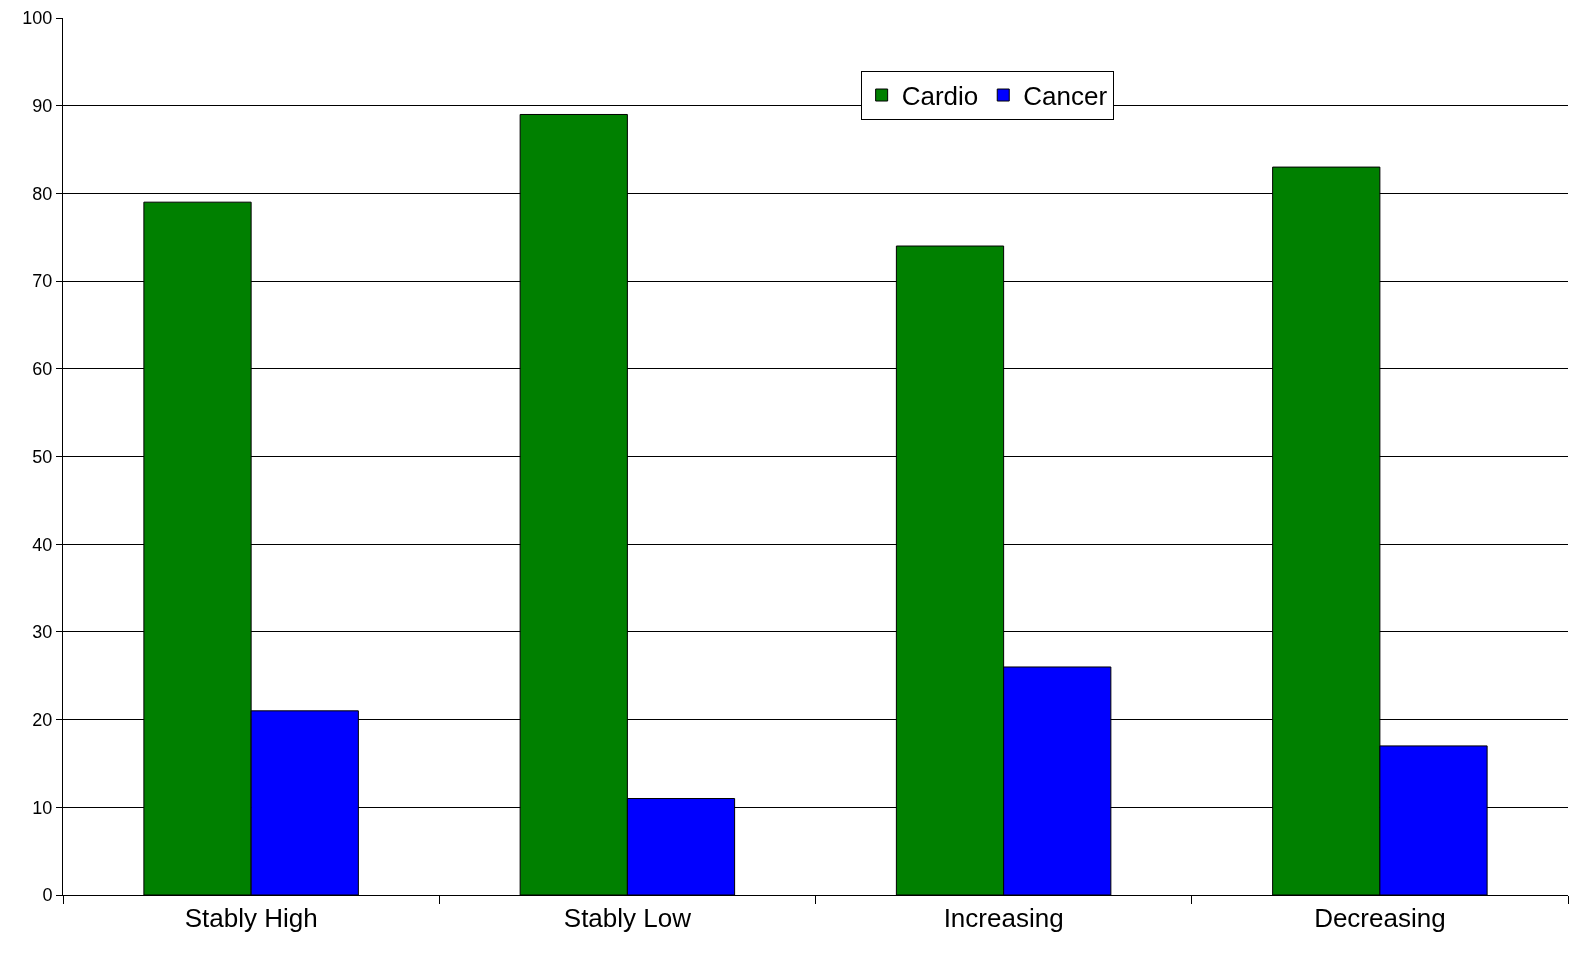 The height and width of the screenshot is (975, 1577). What do you see at coordinates (47, 895) in the screenshot?
I see `y-tick-label: 0` at bounding box center [47, 895].